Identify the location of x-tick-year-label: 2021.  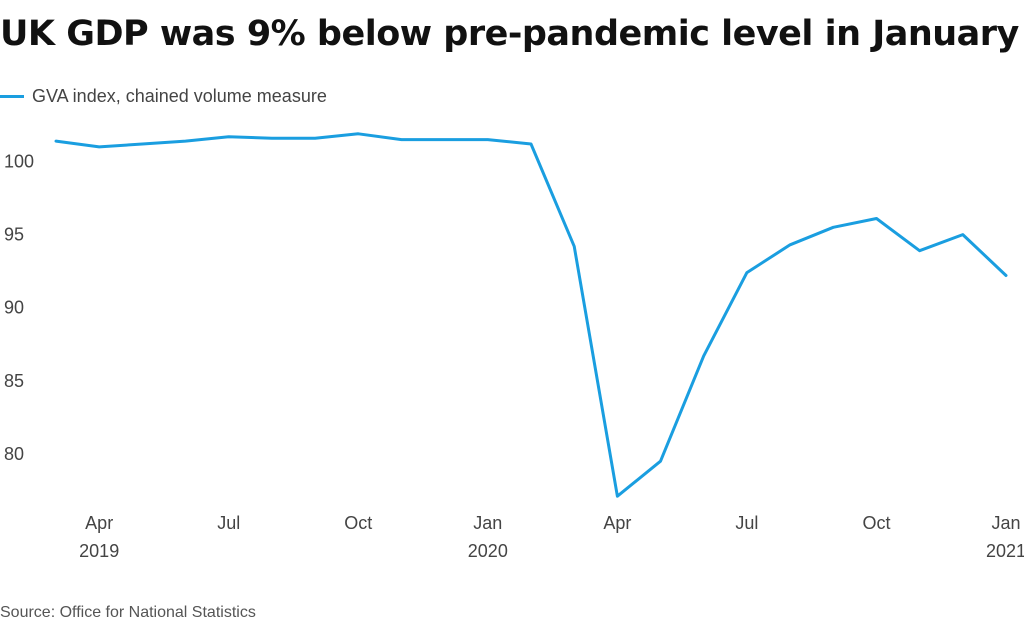
(1005, 551).